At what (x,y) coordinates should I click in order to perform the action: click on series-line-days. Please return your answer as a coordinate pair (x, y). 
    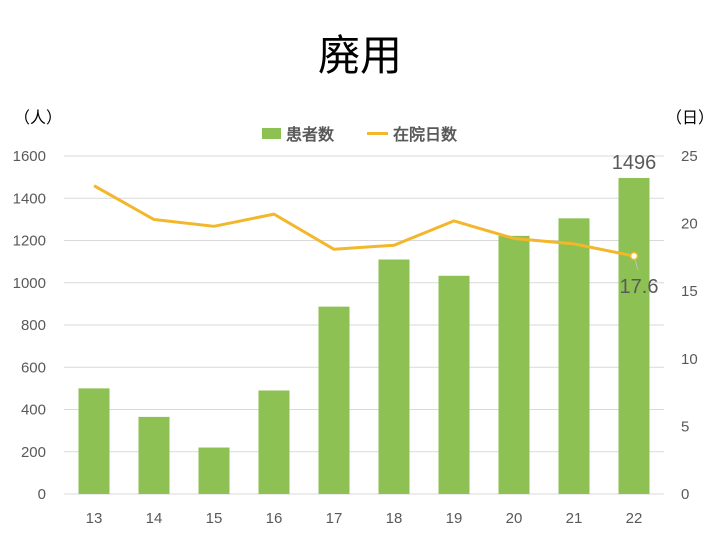
    Looking at the image, I should click on (364, 221).